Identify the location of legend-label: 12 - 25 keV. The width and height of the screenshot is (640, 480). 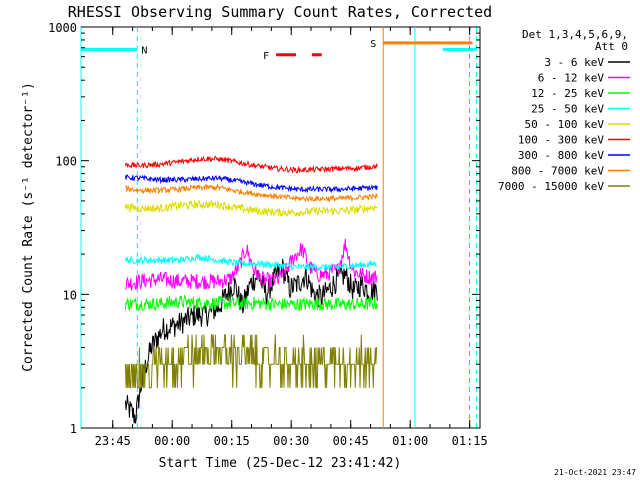
(567, 93).